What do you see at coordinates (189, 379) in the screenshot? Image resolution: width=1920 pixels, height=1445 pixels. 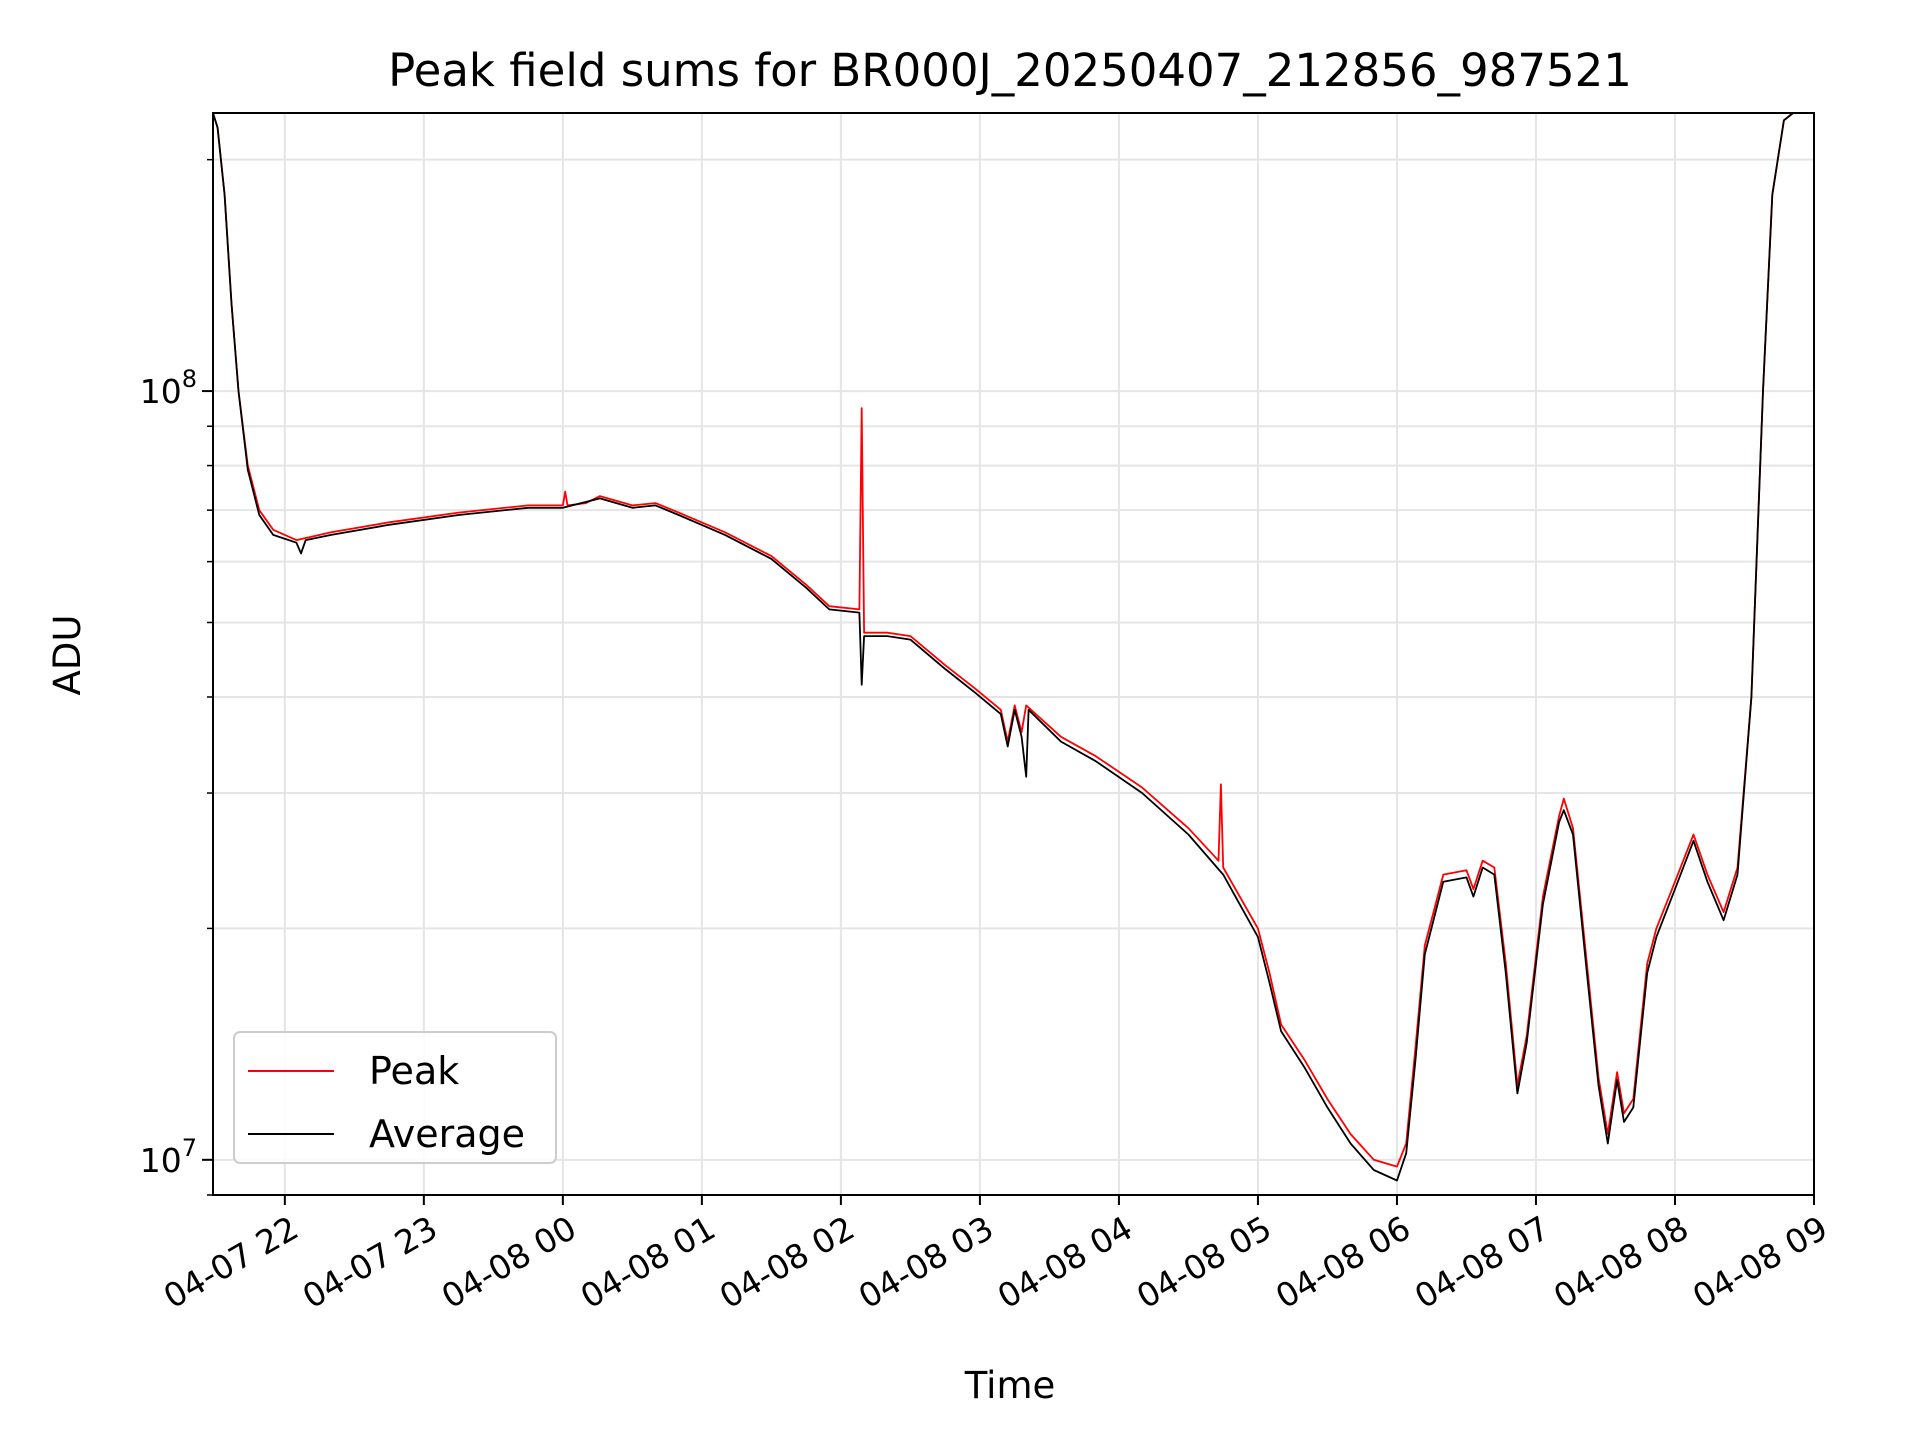 I see `y-tick-exponent: 8` at bounding box center [189, 379].